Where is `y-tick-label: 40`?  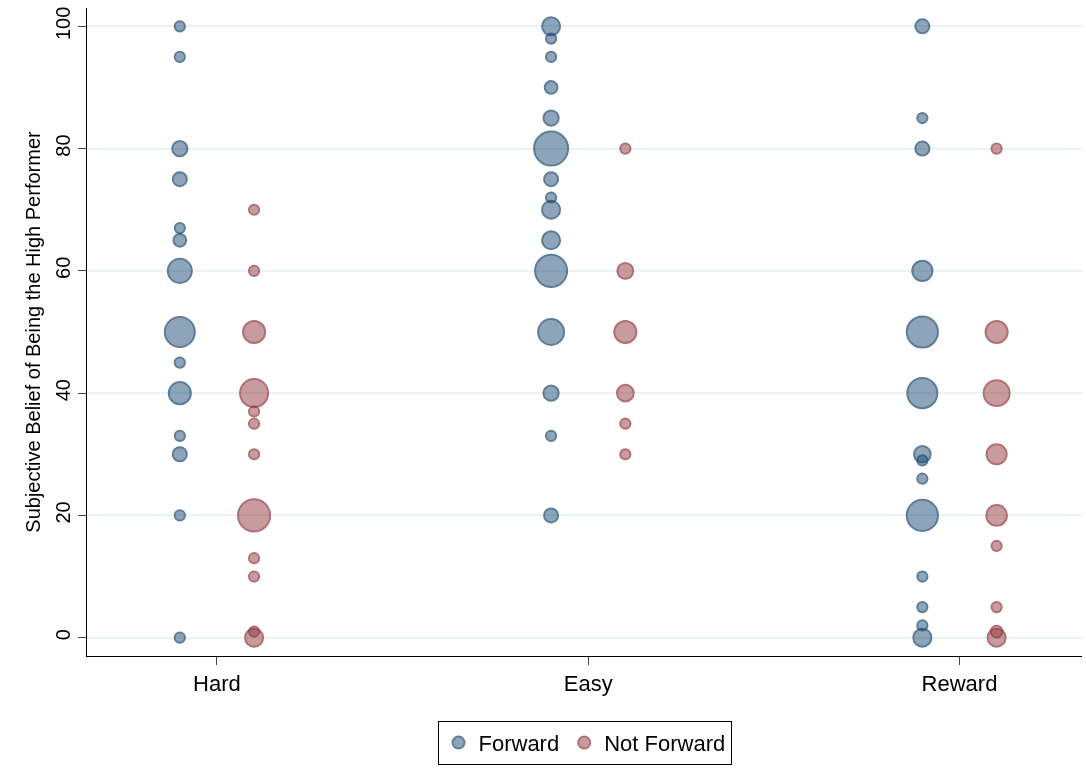 y-tick-label: 40 is located at coordinates (63, 390).